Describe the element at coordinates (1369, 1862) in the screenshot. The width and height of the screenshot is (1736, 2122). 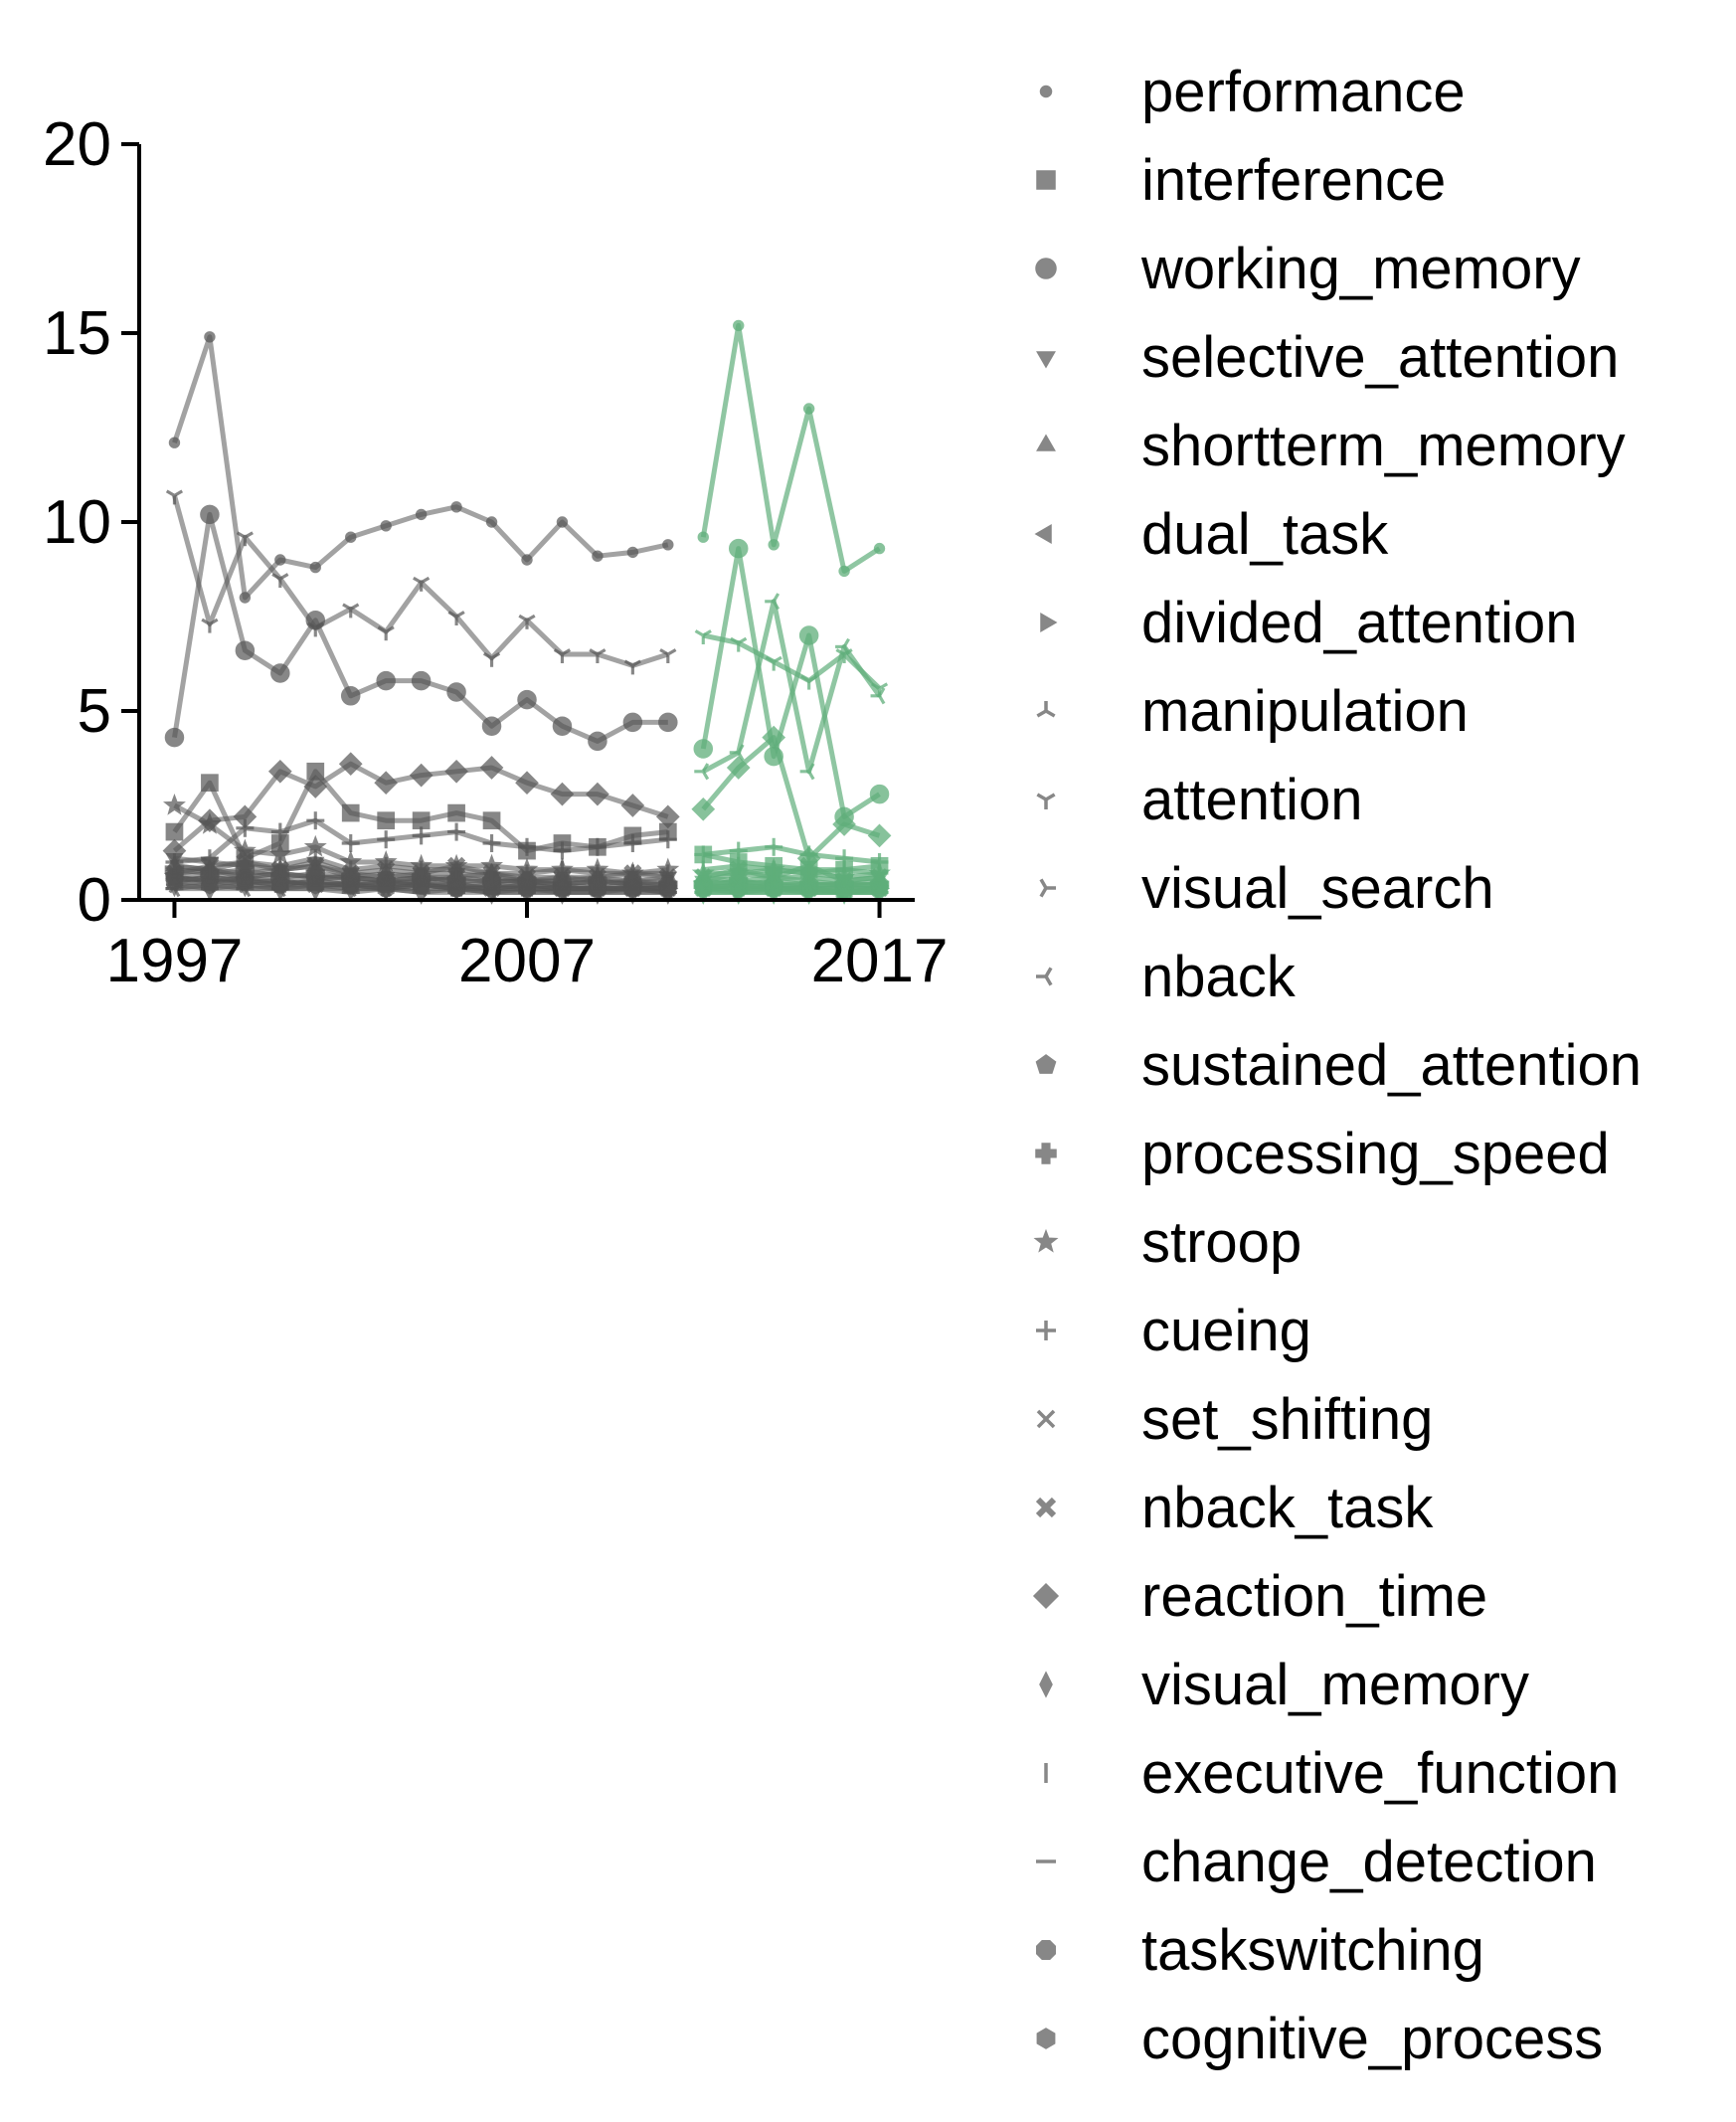
I see `legend-label-change_detection: change_detection` at that location.